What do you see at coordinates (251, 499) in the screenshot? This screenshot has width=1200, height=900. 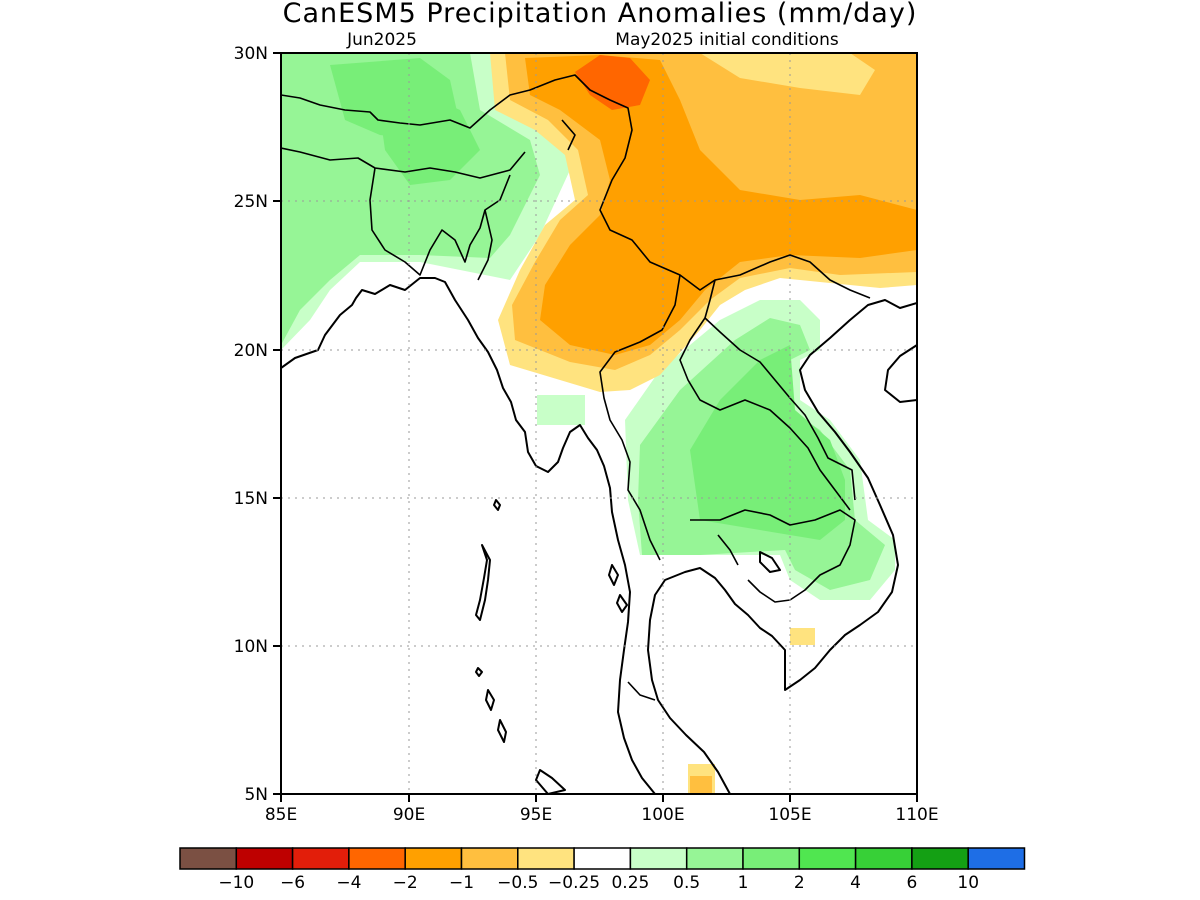 I see `y-tick-label: 15N` at bounding box center [251, 499].